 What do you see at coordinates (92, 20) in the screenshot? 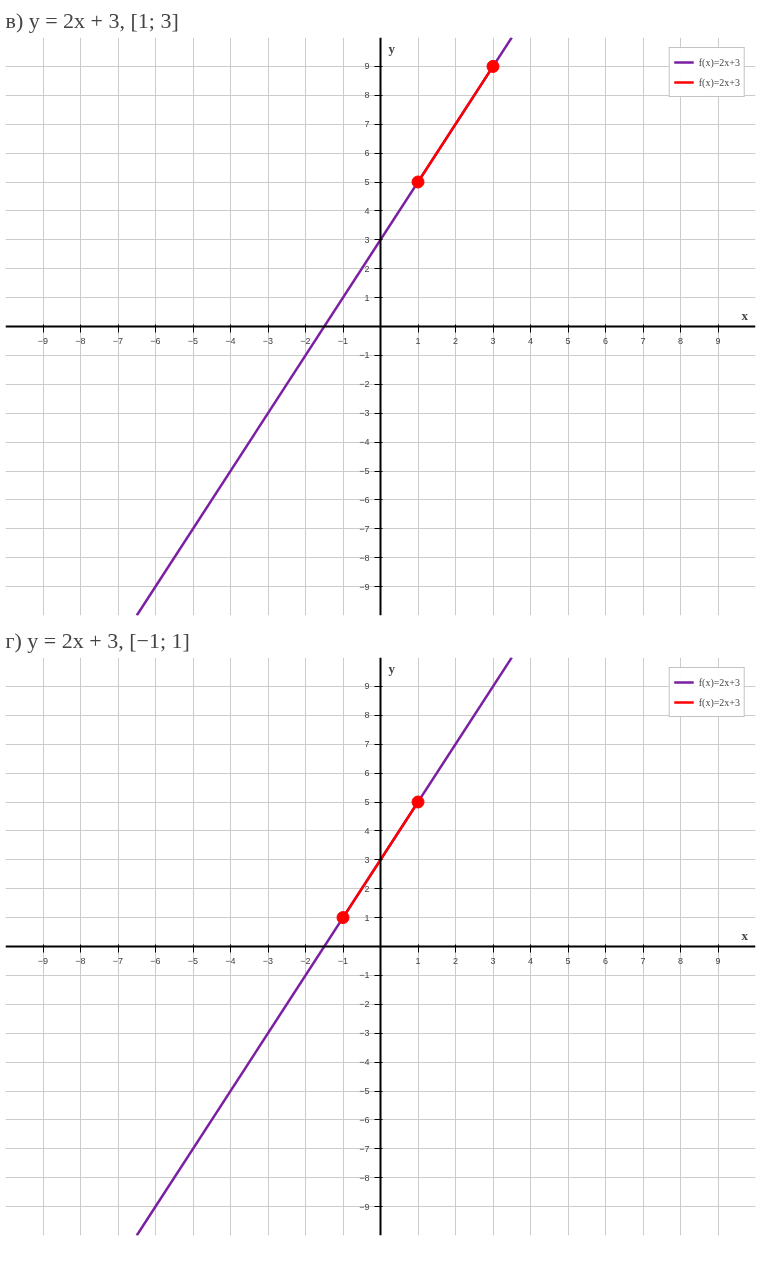
I see `chart-title: в) y = 2x + 3, [1; 3]` at bounding box center [92, 20].